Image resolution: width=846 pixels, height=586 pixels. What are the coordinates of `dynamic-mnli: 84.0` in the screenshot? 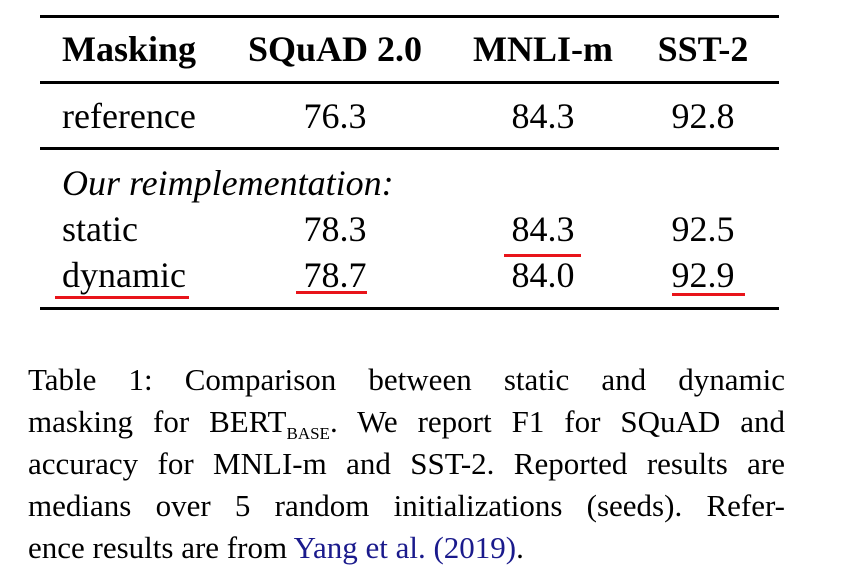 It's located at (543, 275).